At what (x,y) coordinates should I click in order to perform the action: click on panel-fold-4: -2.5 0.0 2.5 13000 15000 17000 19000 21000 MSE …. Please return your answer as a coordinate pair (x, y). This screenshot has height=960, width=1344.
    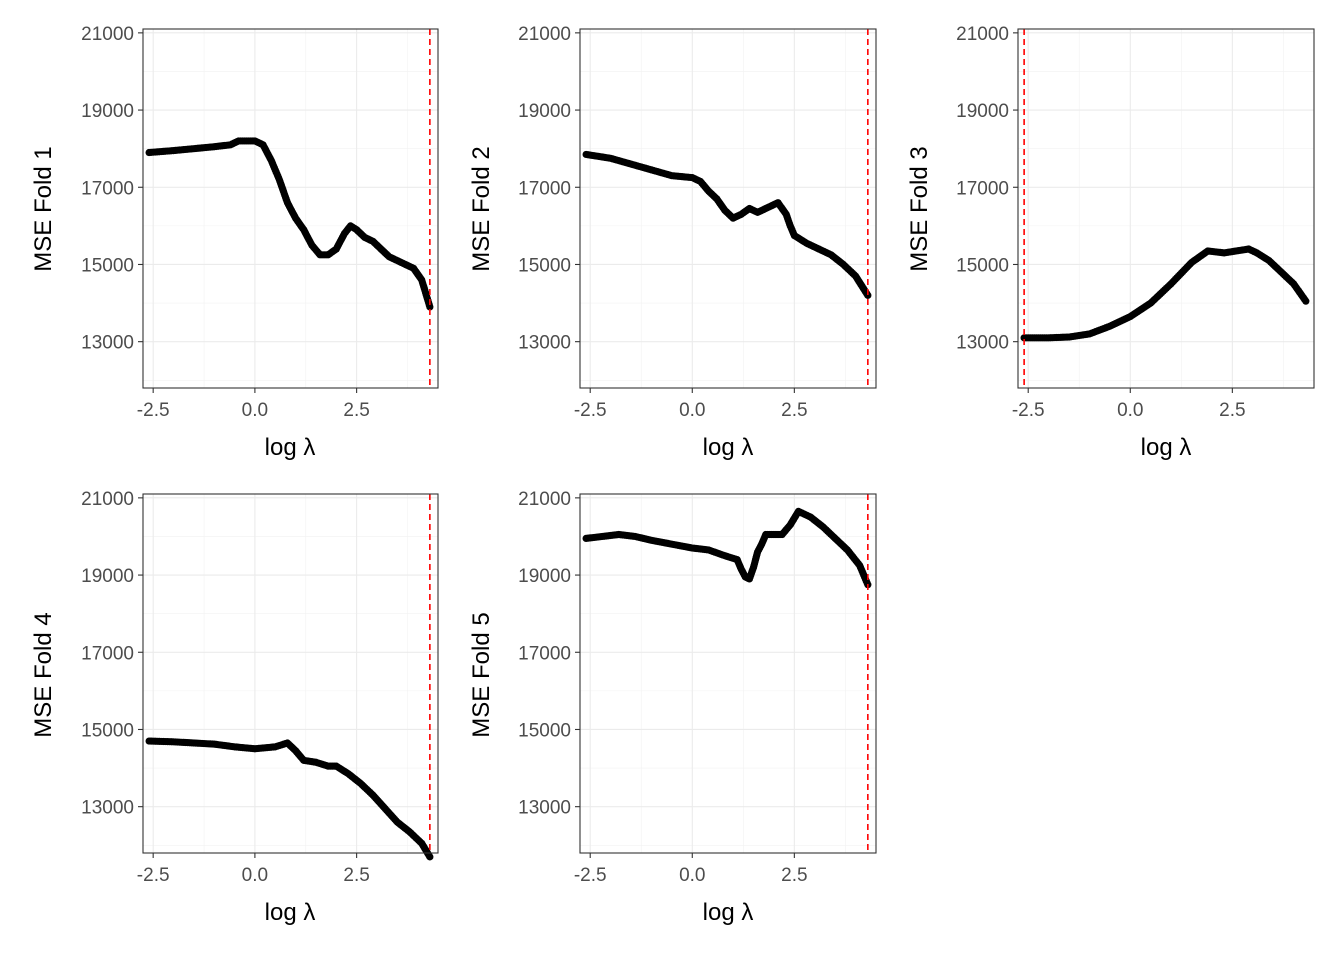
    Looking at the image, I should click on (234, 707).